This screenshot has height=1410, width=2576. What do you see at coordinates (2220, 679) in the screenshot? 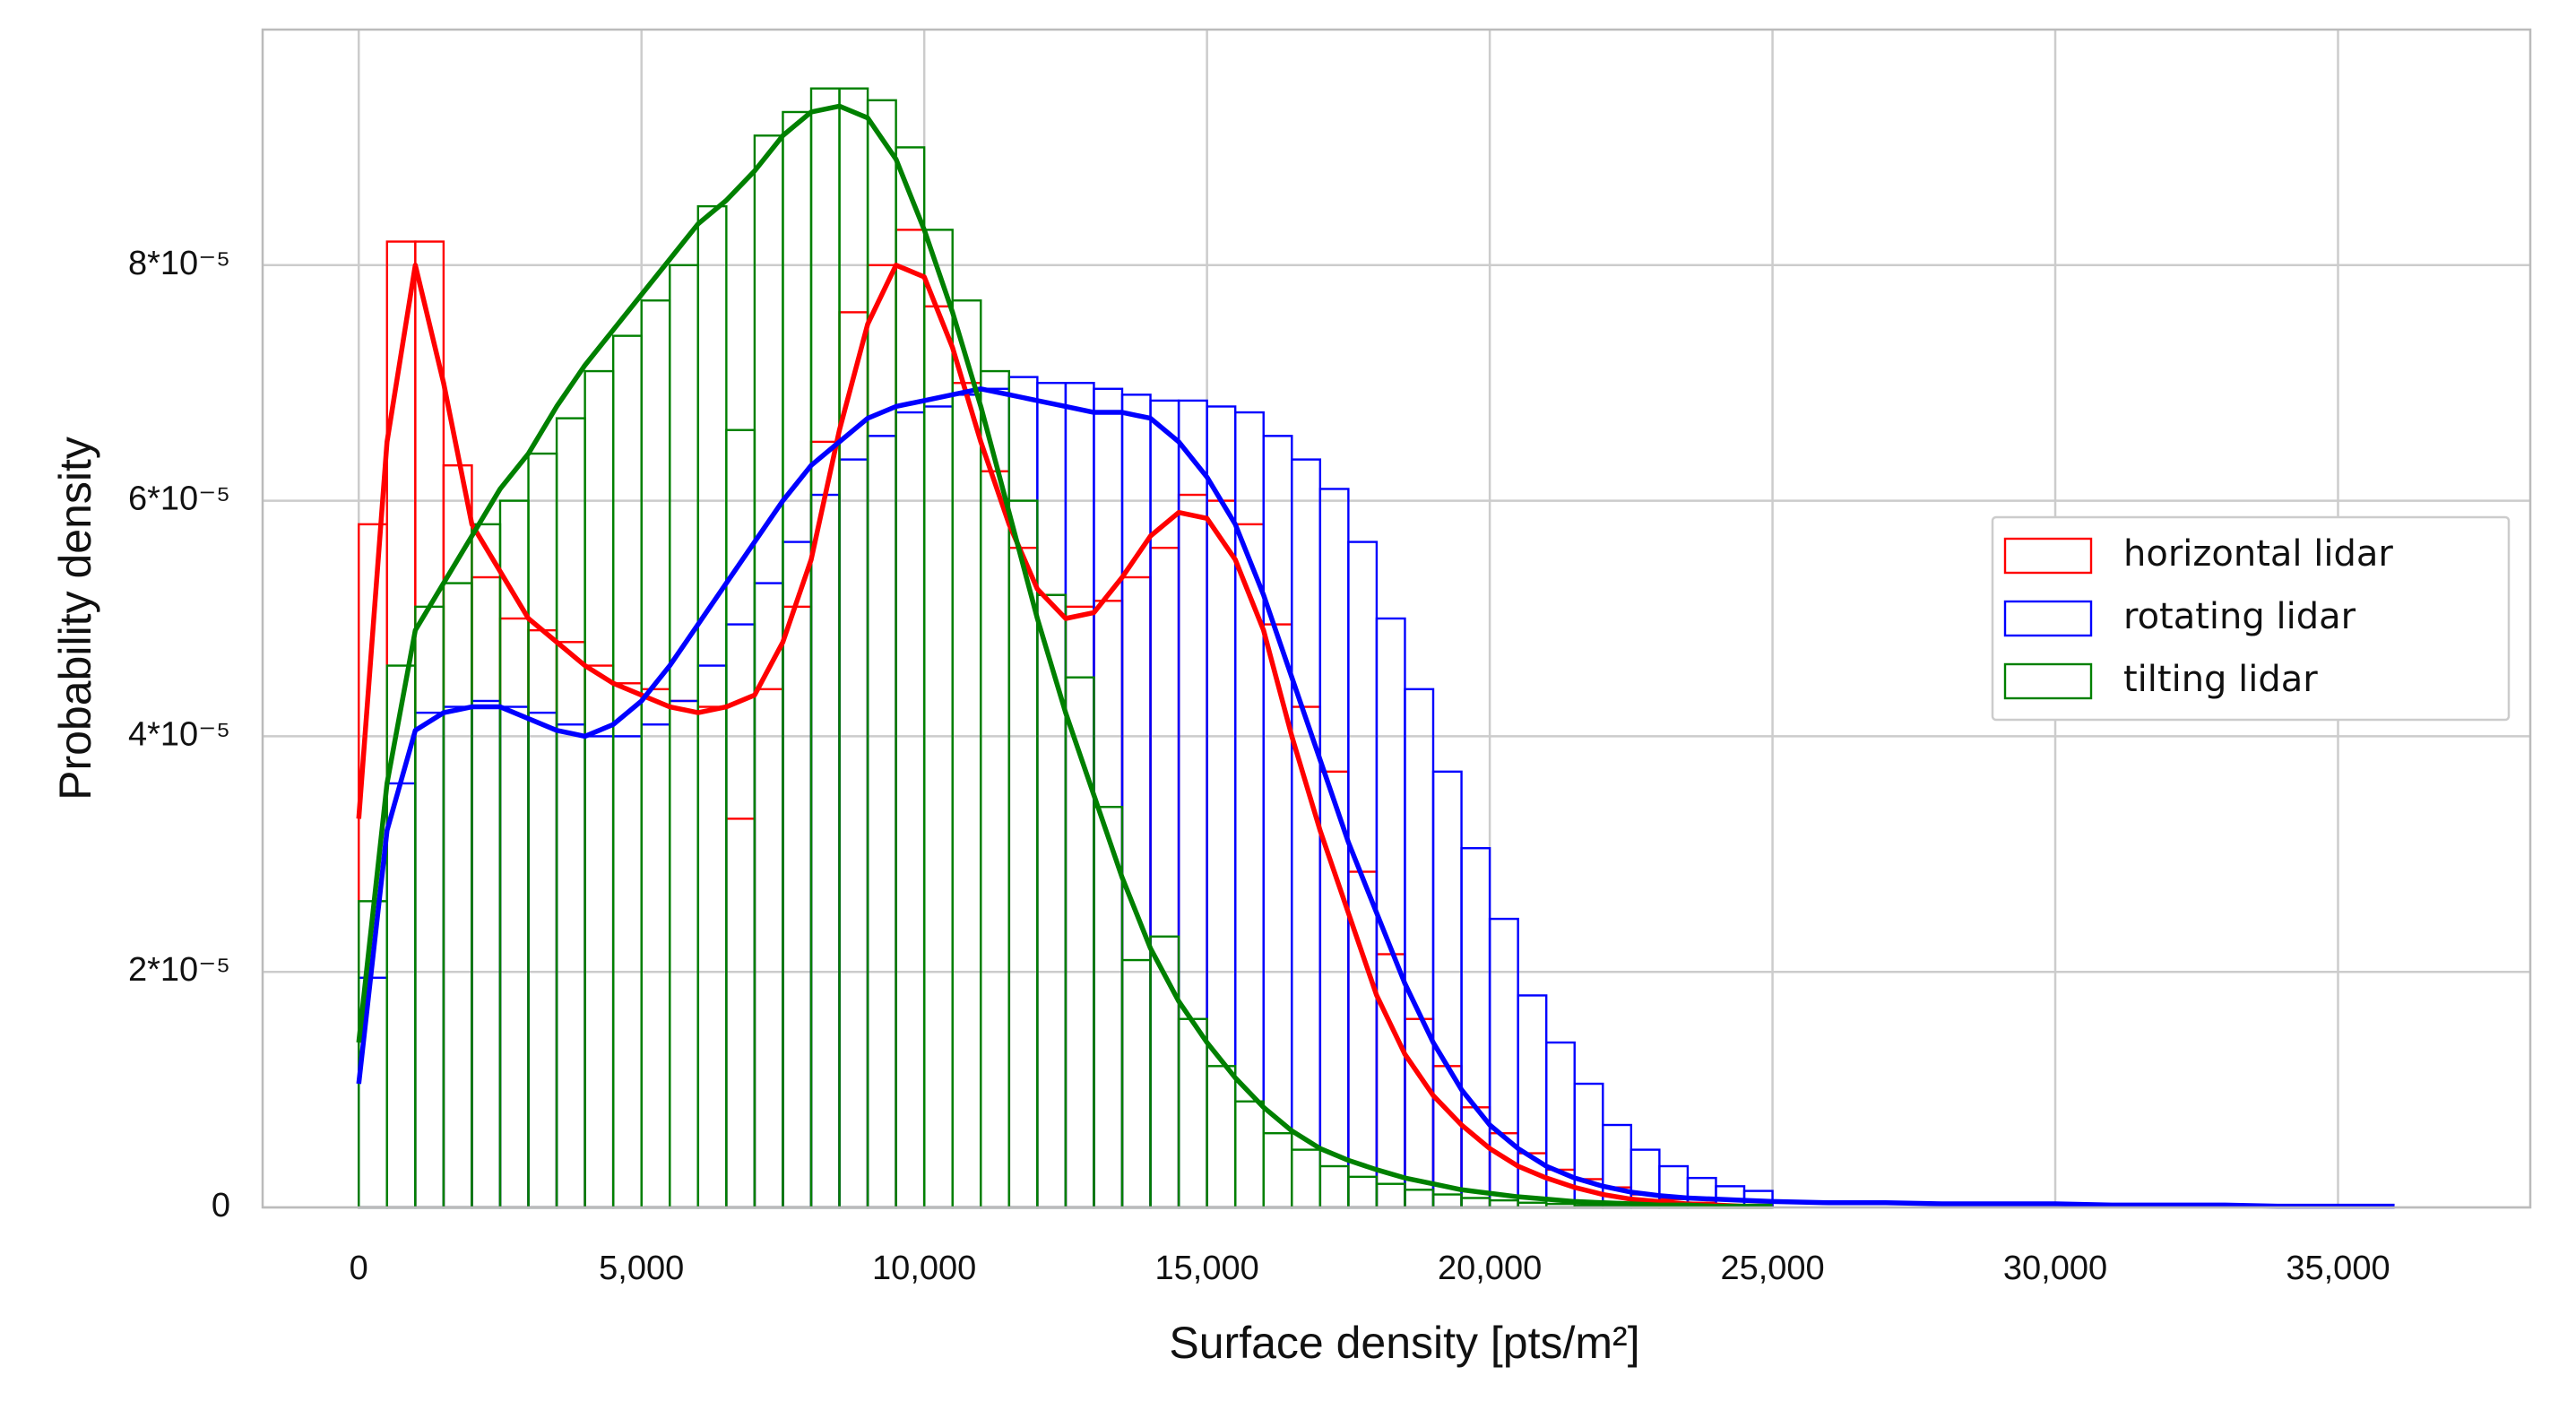
I see `legend-label: tilting lidar` at bounding box center [2220, 679].